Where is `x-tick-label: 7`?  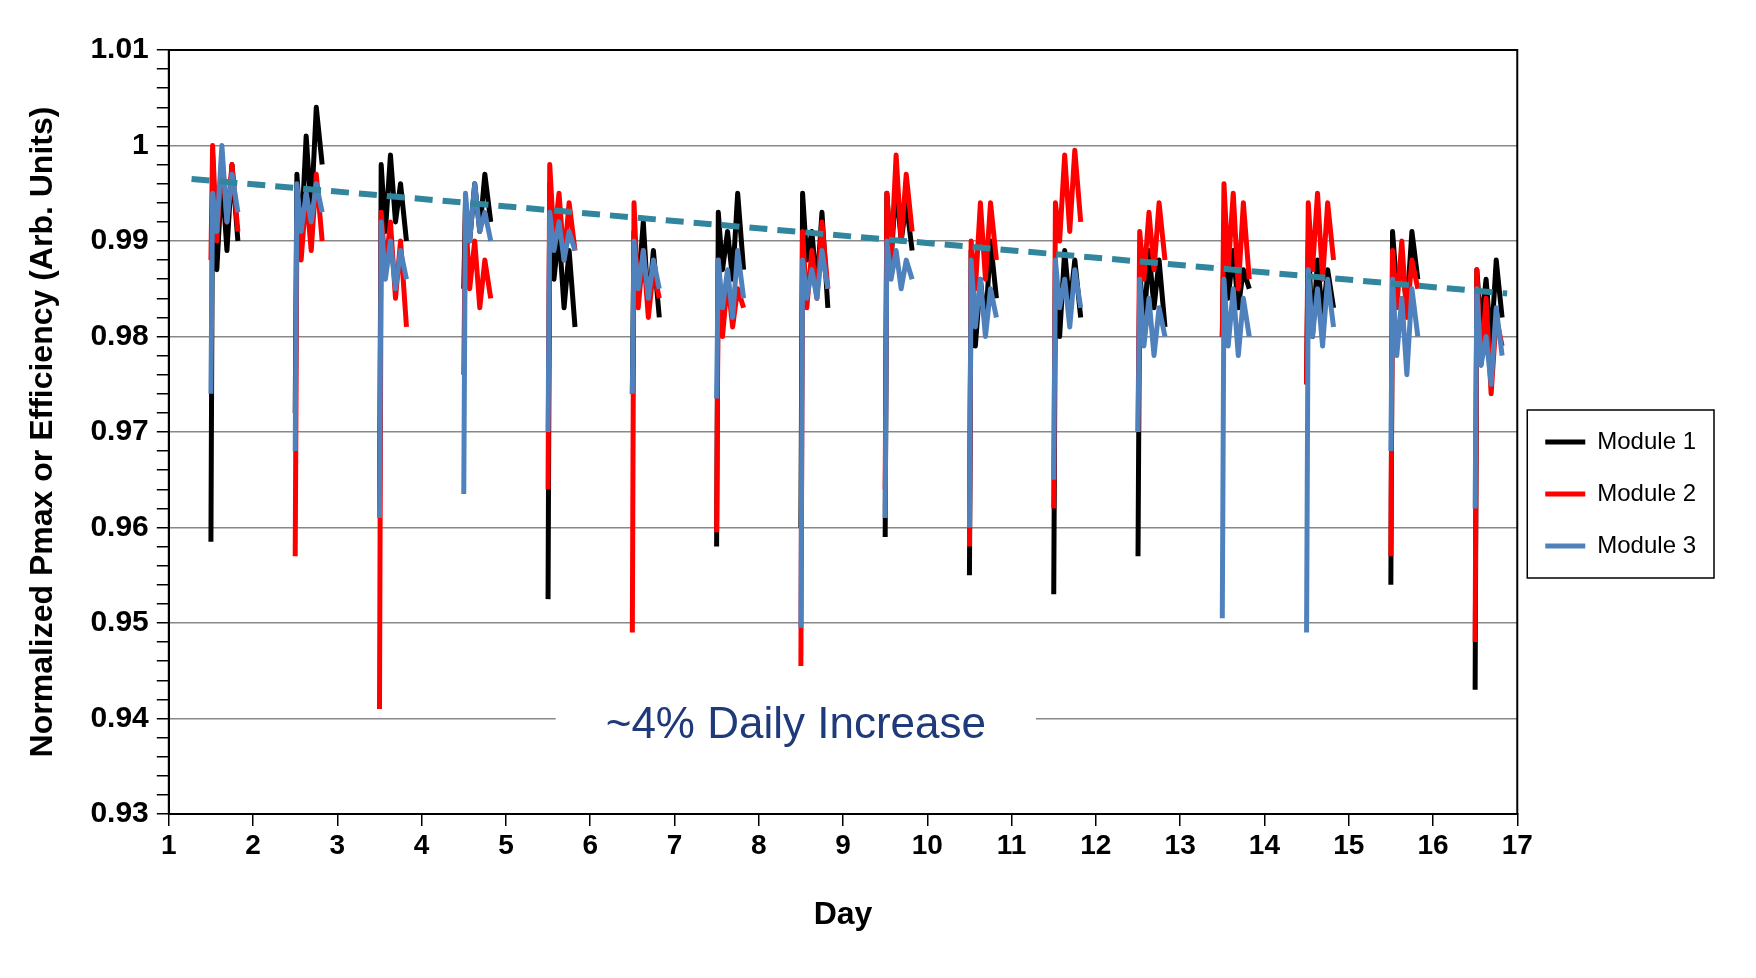
x-tick-label: 7 is located at coordinates (674, 844).